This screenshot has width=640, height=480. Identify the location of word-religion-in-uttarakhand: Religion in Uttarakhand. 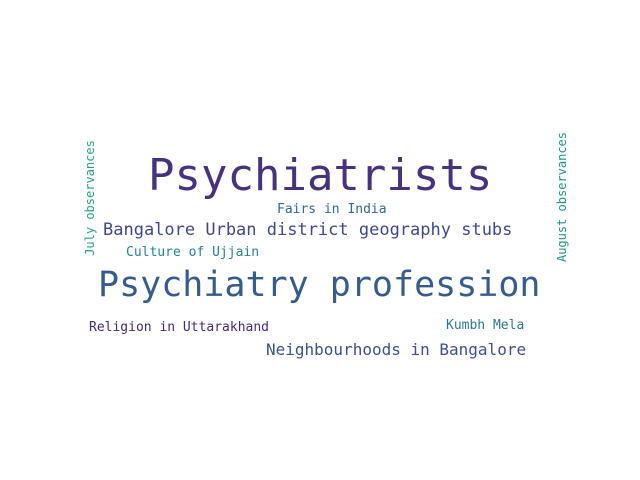
(179, 327).